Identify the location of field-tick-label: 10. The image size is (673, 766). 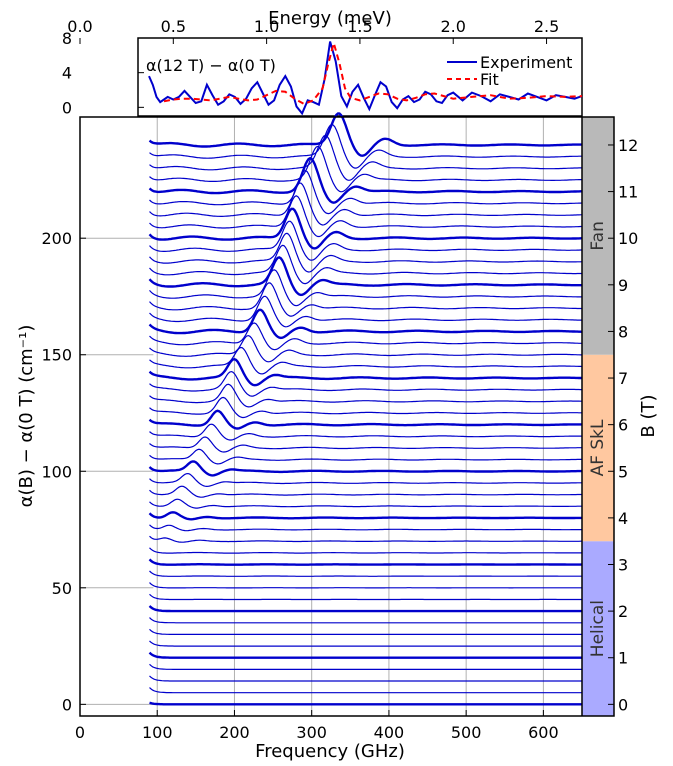
(628, 238).